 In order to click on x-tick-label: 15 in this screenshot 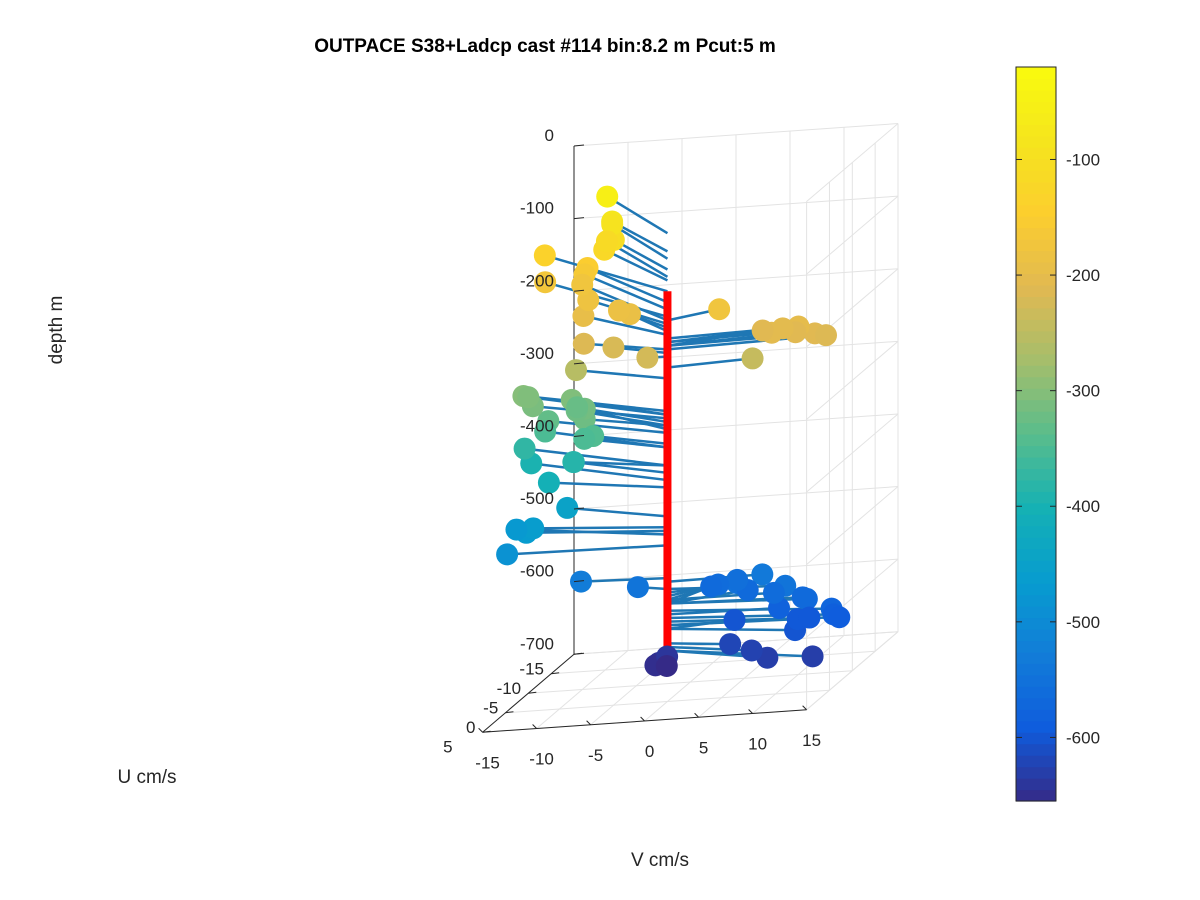, I will do `click(811, 740)`.